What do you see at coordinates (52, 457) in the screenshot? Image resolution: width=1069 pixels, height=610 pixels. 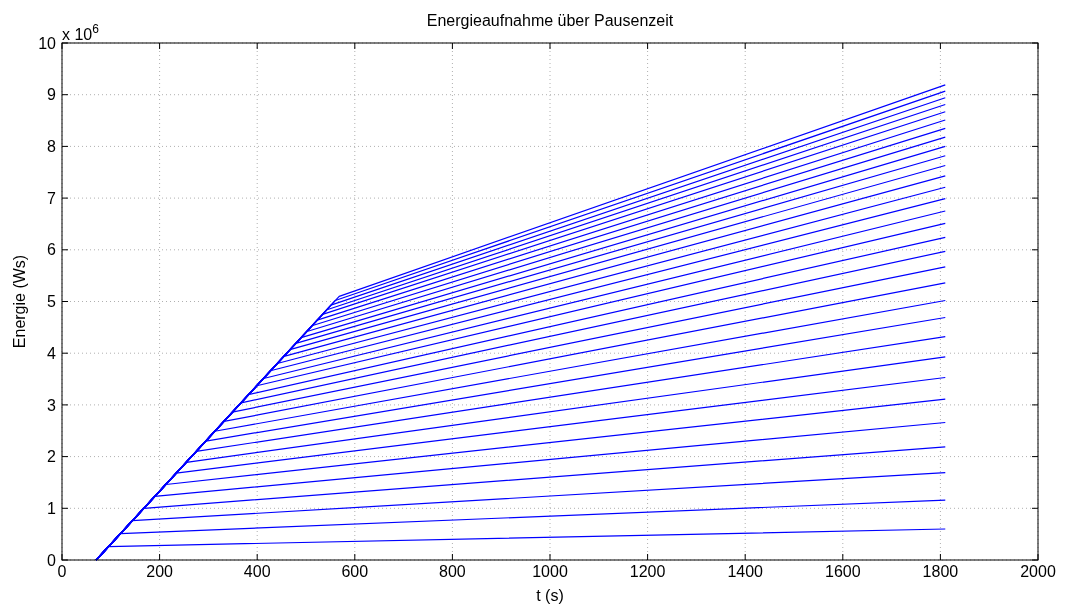 I see `y-tick-label: 2` at bounding box center [52, 457].